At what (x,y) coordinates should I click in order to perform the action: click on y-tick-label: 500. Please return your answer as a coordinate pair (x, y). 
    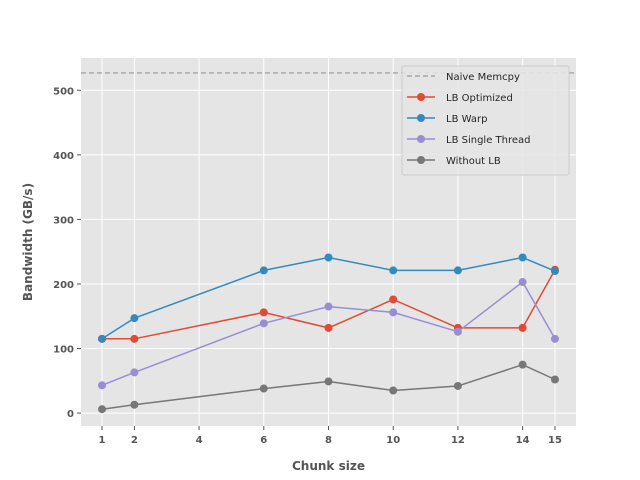
    Looking at the image, I should click on (63, 91).